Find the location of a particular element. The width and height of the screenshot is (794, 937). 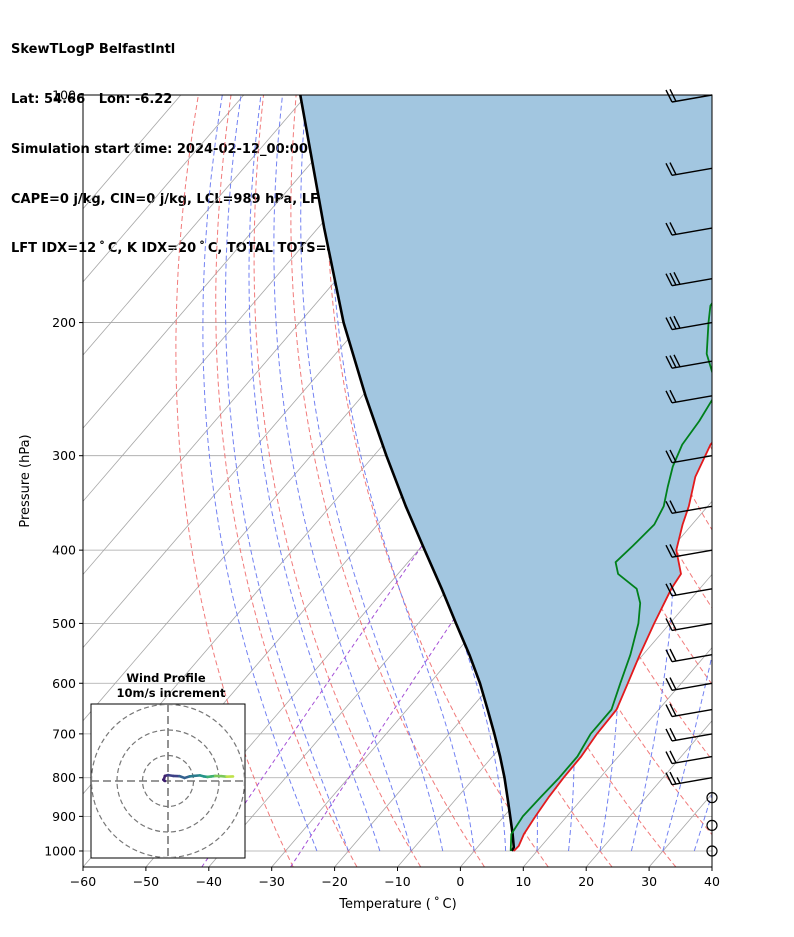

header-location: Lat: 54.66 Lon: -6.22 is located at coordinates (92, 99).